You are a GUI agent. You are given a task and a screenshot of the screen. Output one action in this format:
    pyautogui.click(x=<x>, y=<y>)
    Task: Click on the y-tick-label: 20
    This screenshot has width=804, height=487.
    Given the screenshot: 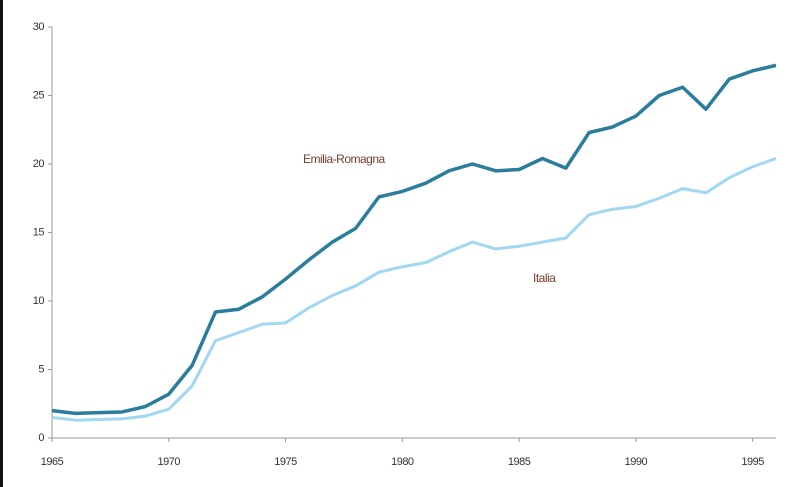 What is the action you would take?
    pyautogui.click(x=39, y=164)
    